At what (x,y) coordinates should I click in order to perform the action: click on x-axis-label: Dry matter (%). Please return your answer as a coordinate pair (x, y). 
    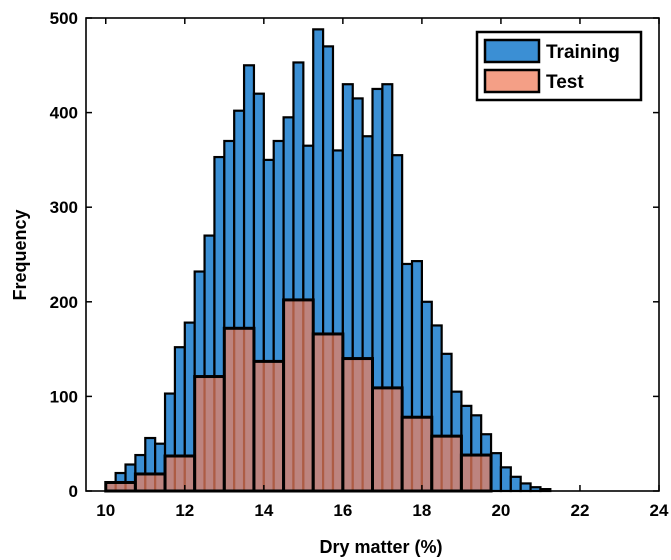
    Looking at the image, I should click on (380, 547).